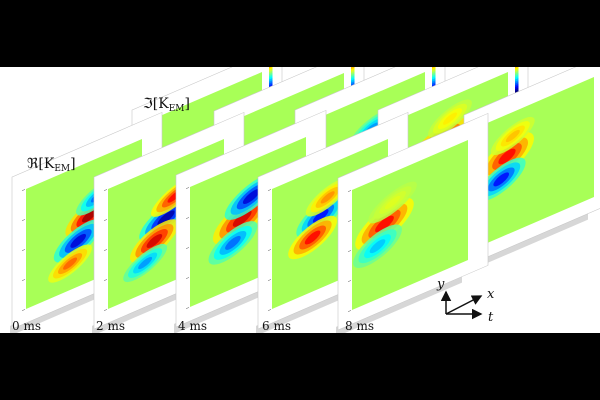 Image resolution: width=600 pixels, height=400 pixels. I want to click on t-axis-label: t, so click(491, 317).